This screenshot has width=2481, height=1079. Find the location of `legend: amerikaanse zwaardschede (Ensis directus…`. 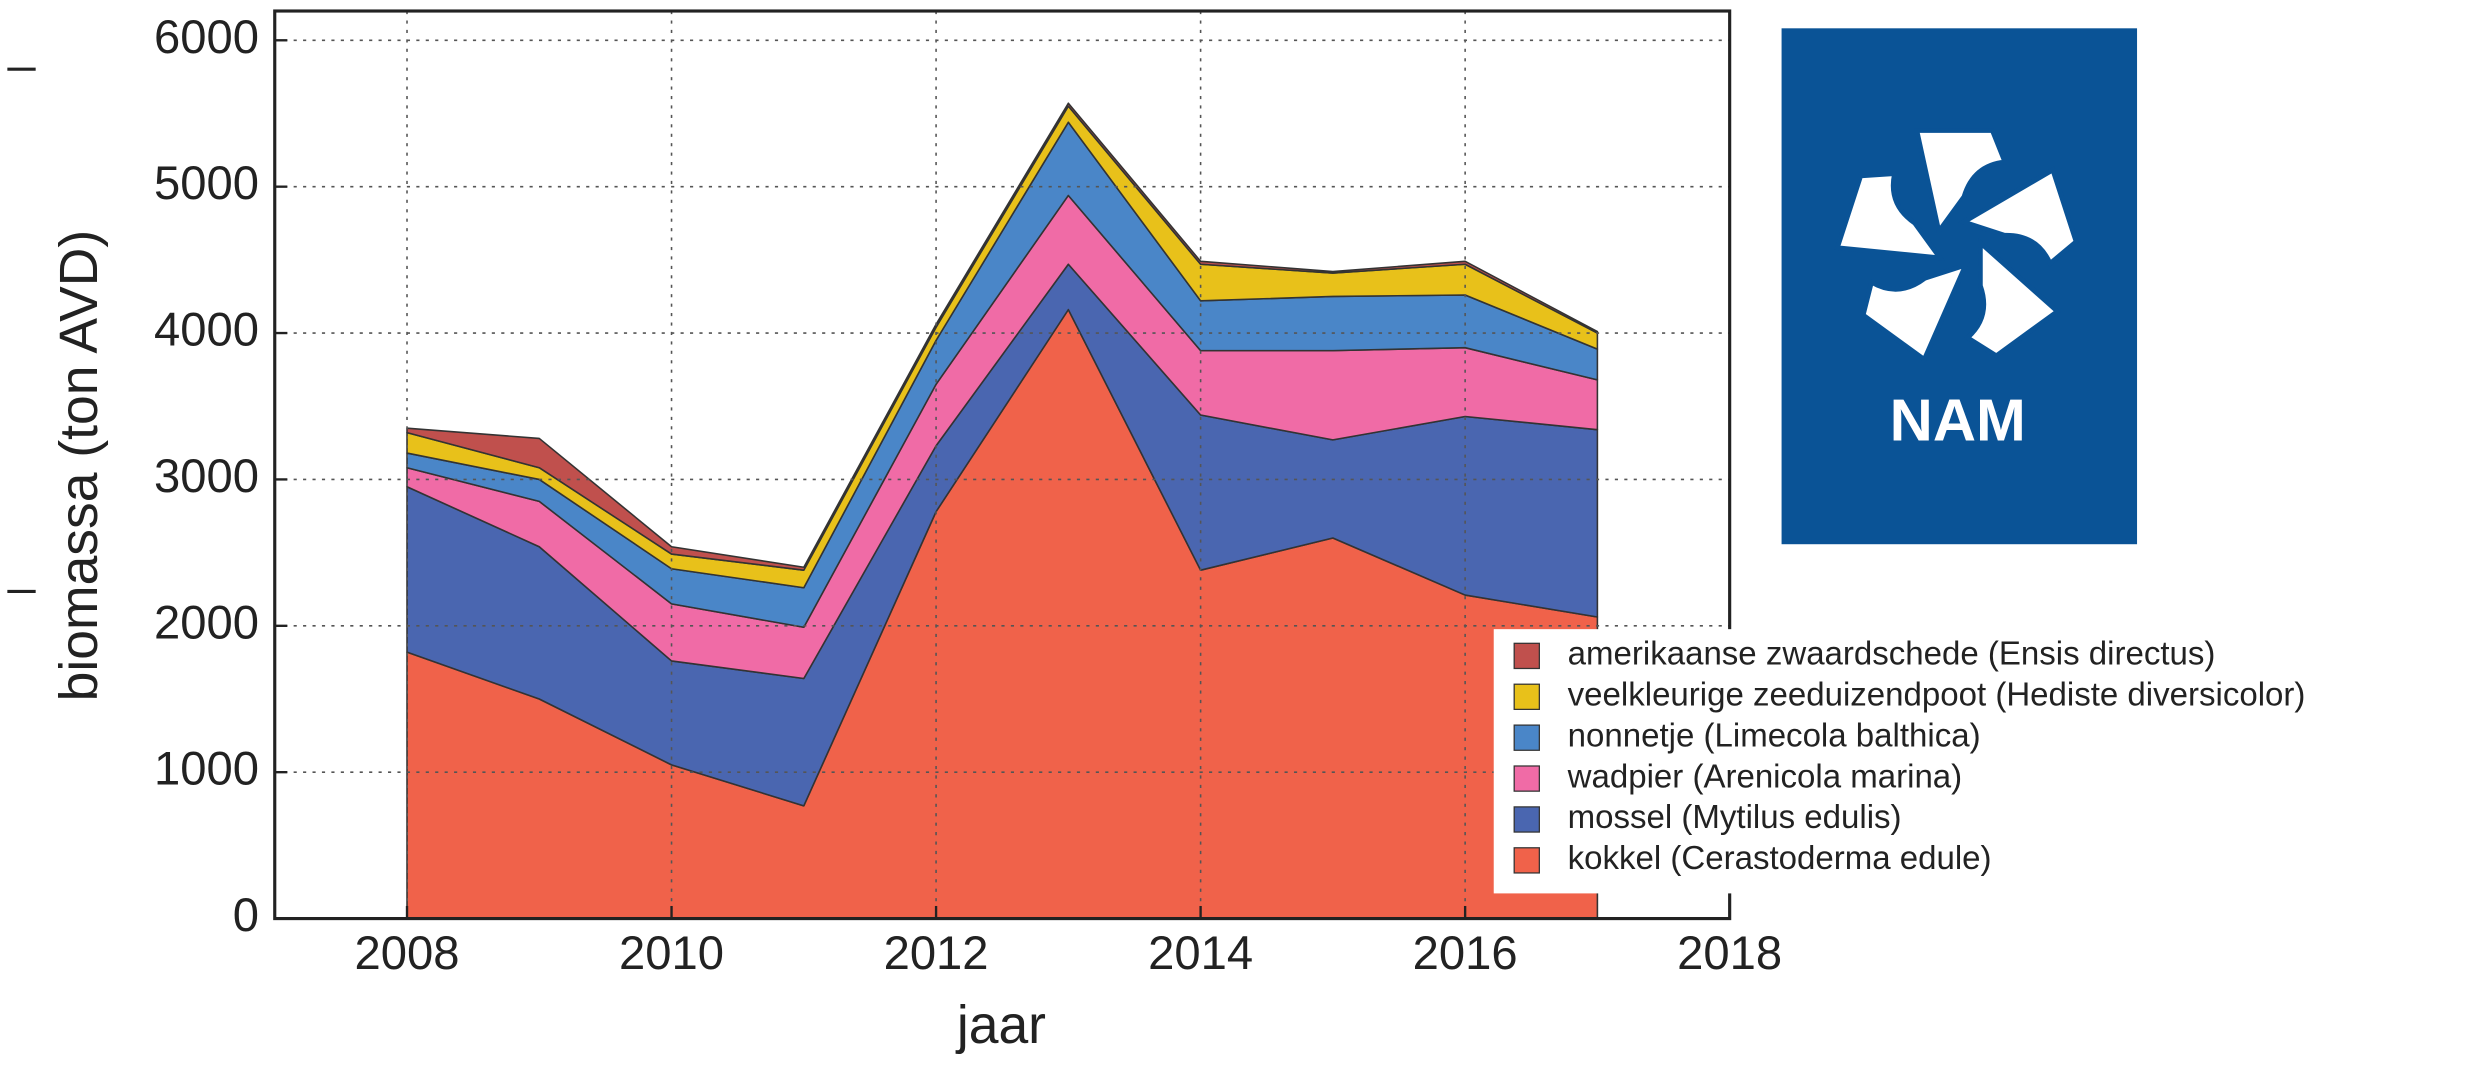

legend: amerikaanse zwaardschede (Ensis directus… is located at coordinates (1987, 761).